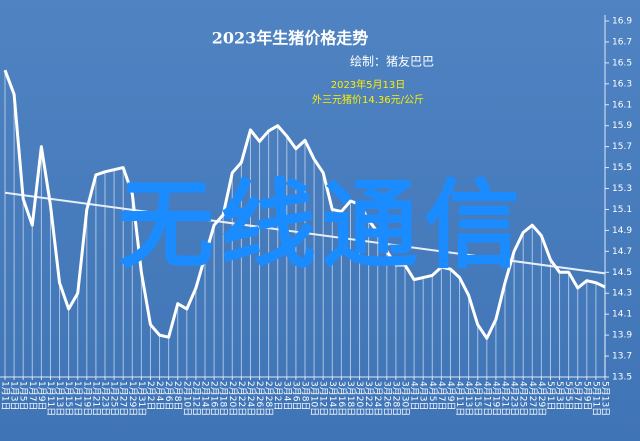 This screenshot has width=640, height=441. What do you see at coordinates (622, 84) in the screenshot?
I see `y-tick-label: 16.3` at bounding box center [622, 84].